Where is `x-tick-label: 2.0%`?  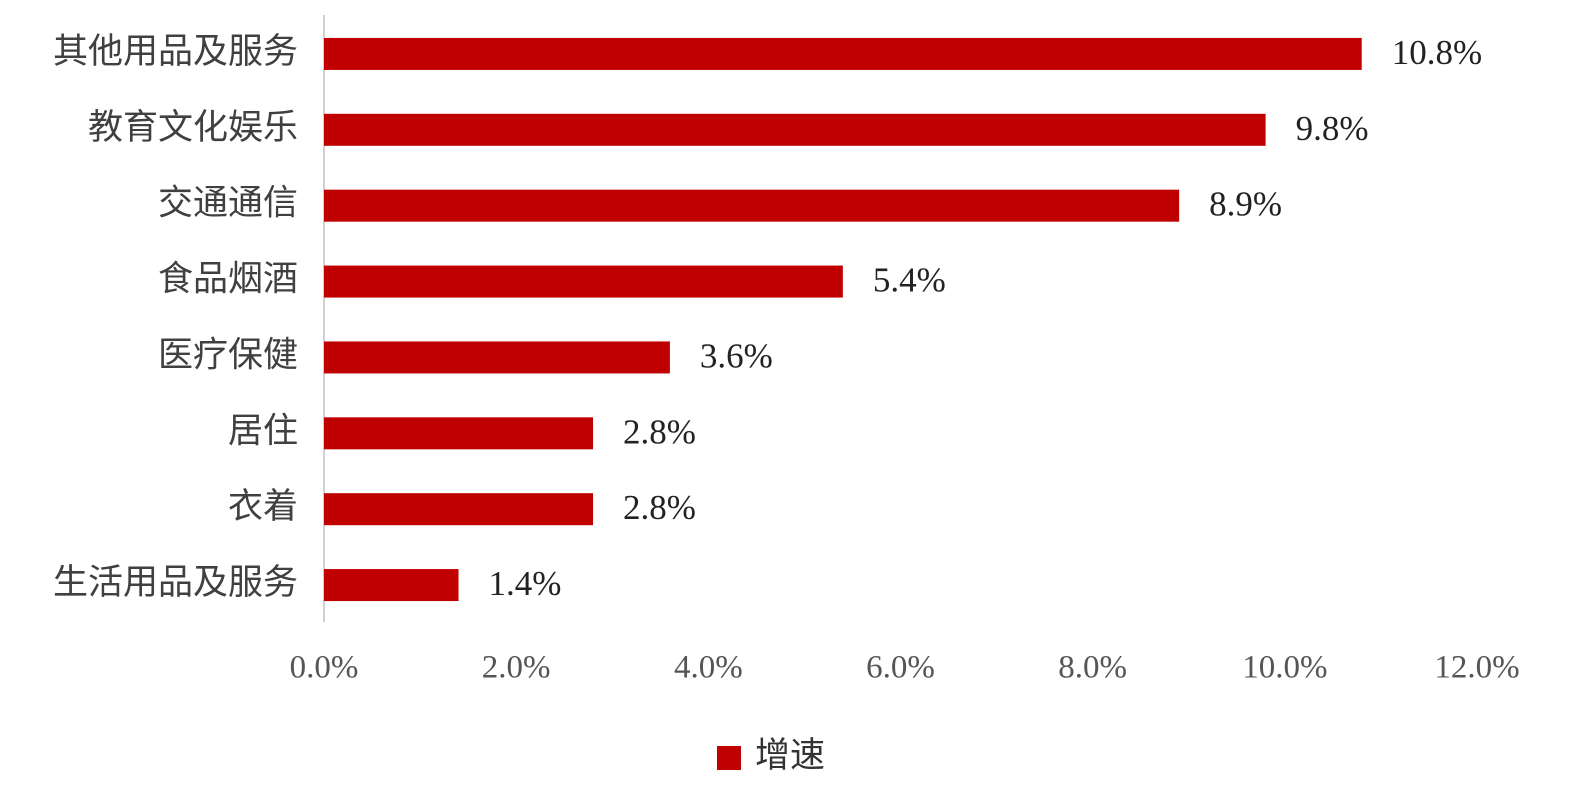
x-tick-label: 2.0% is located at coordinates (516, 668).